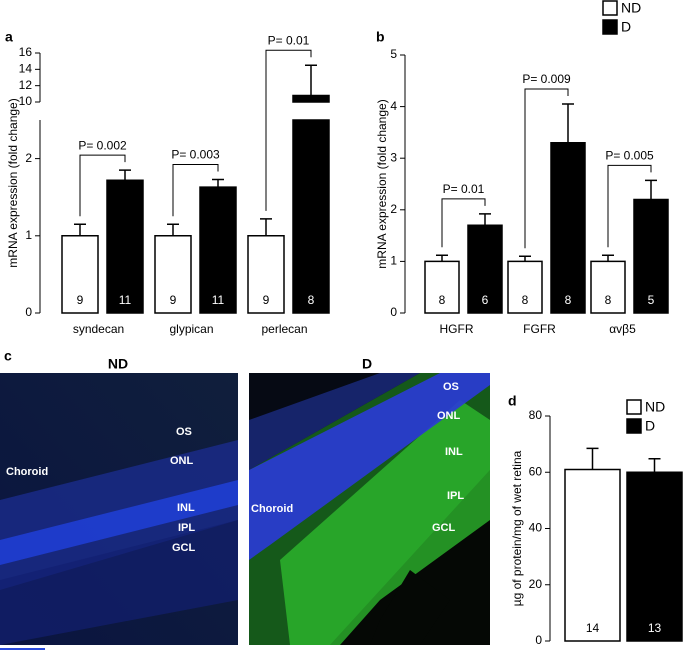 The image size is (685, 652). Describe the element at coordinates (393, 106) in the screenshot. I see `y-tick-label: 4` at that location.